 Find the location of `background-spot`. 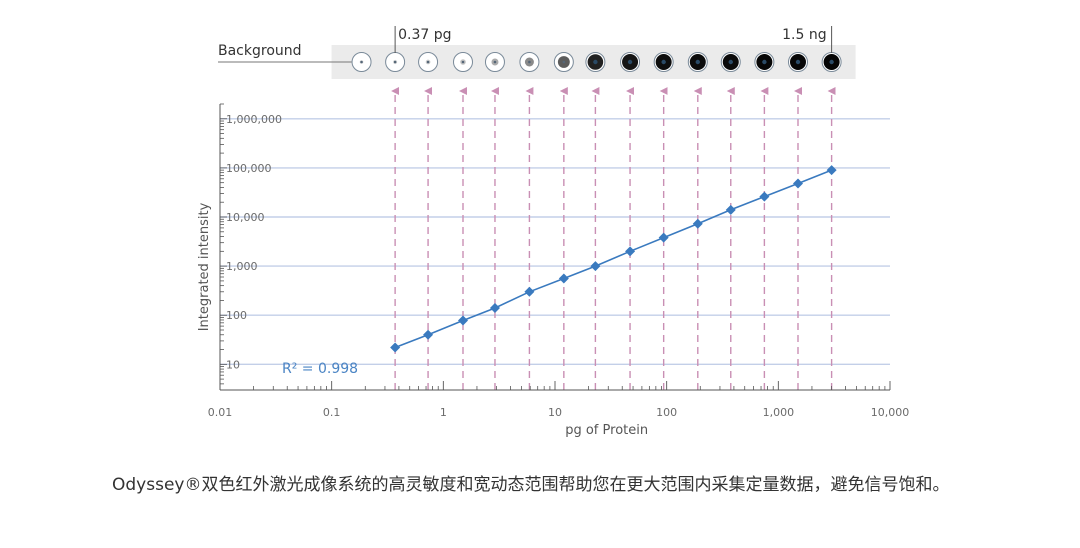

background-spot is located at coordinates (361, 62).